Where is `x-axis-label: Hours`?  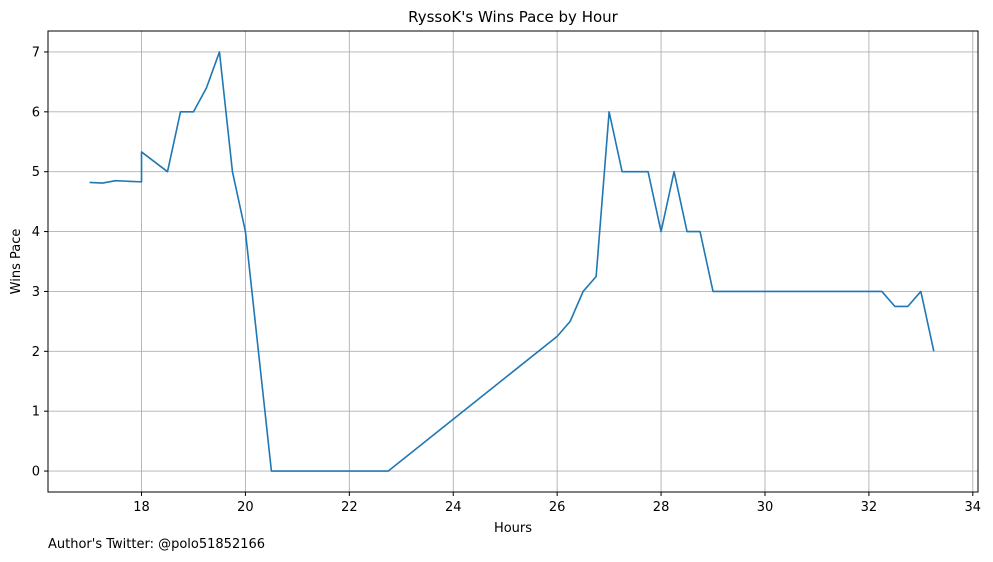
x-axis-label: Hours is located at coordinates (513, 528).